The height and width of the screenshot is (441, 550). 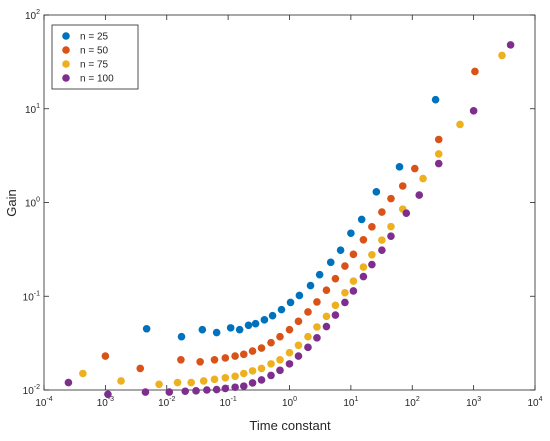 I want to click on x-tick-label: 10⁻², so click(x=166, y=402).